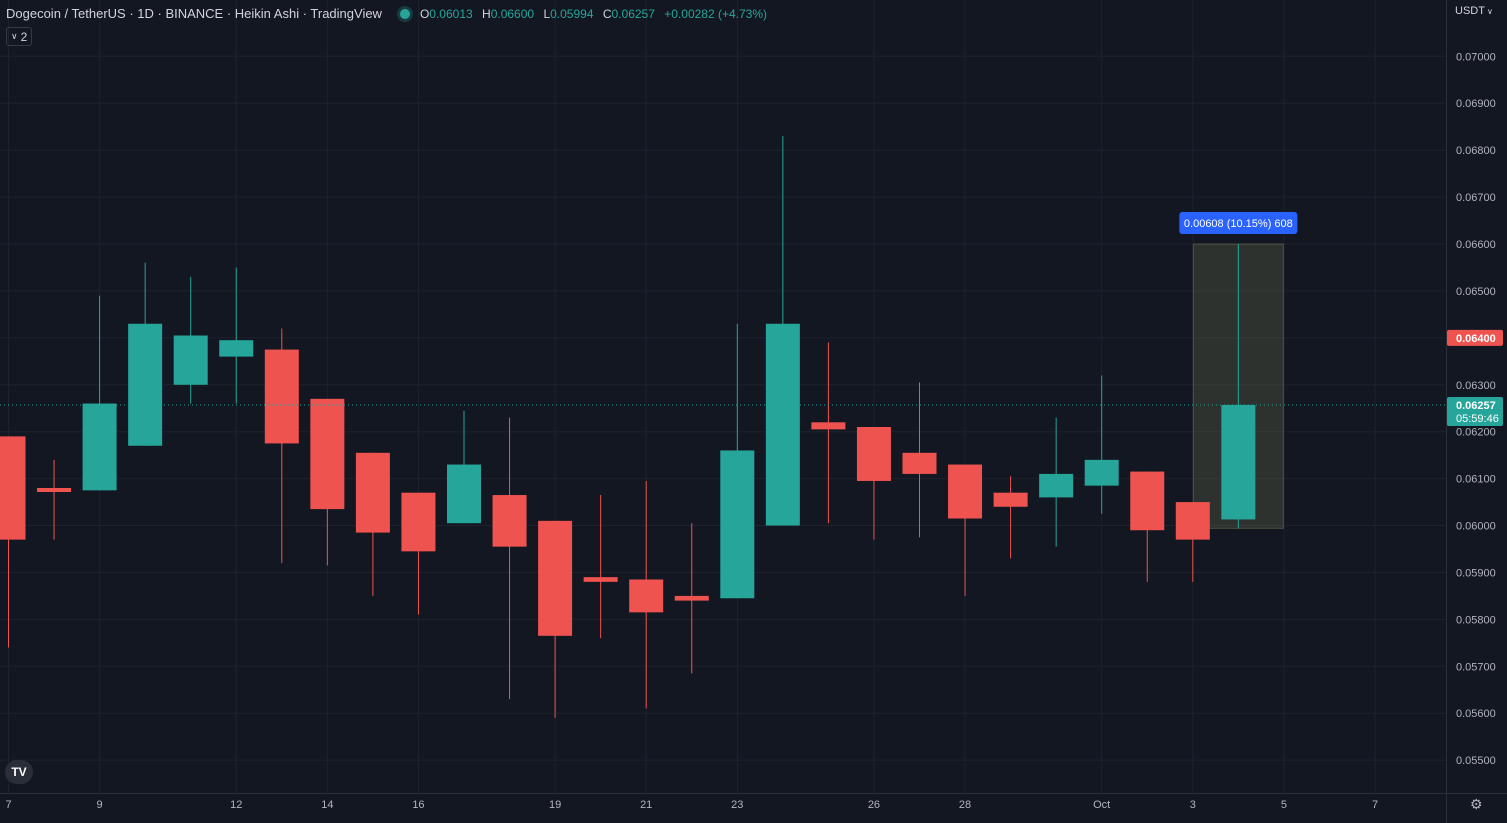 This screenshot has height=823, width=1507. Describe the element at coordinates (1284, 805) in the screenshot. I see `time-tick-label: 5` at that location.